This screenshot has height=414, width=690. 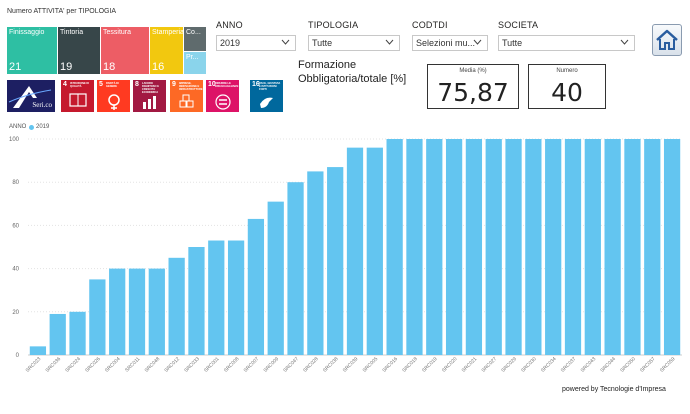 What do you see at coordinates (101, 84) in the screenshot?
I see `sdg-number: 5` at bounding box center [101, 84].